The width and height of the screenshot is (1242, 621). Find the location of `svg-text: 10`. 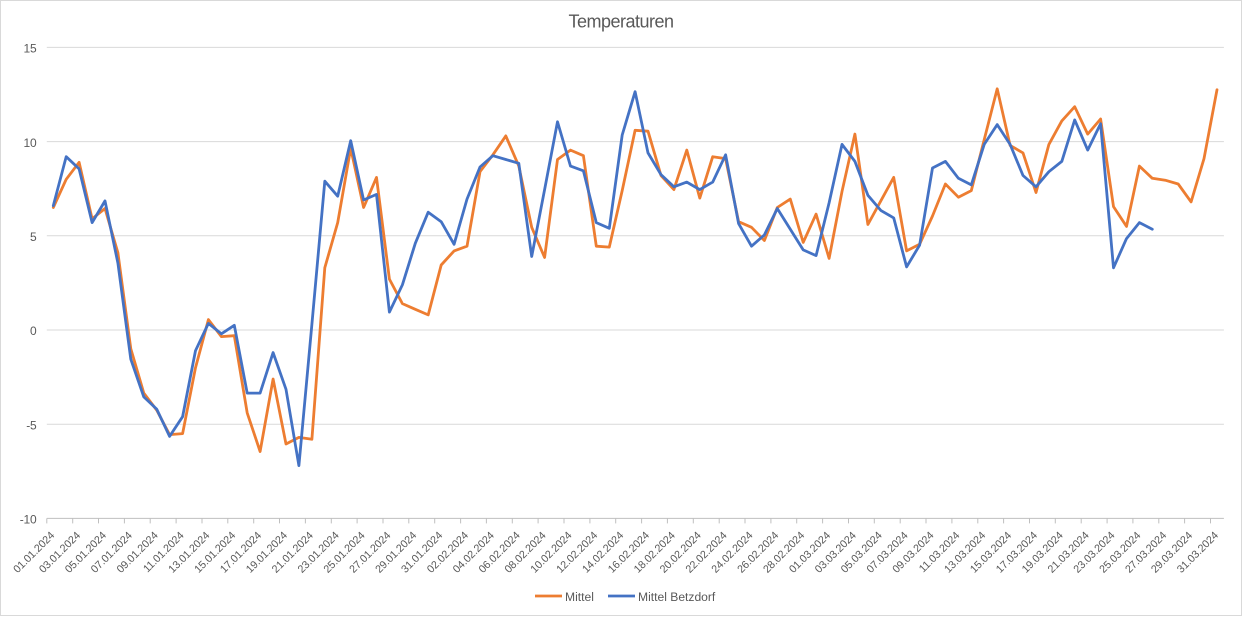

svg-text: 10 is located at coordinates (30, 143).